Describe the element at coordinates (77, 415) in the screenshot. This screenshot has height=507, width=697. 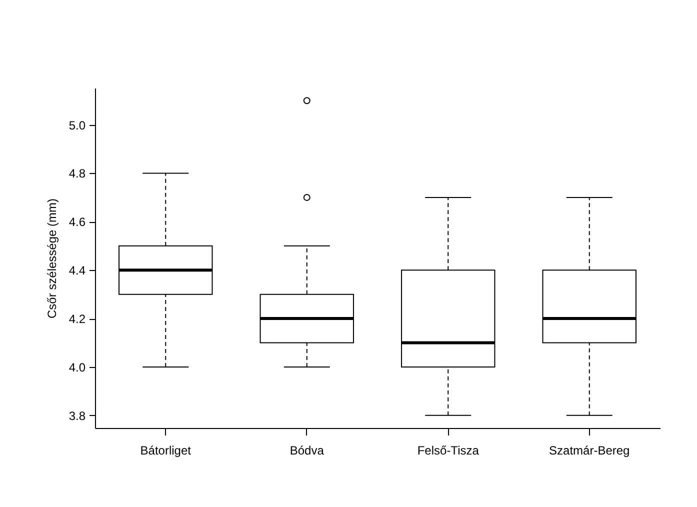
I see `y-tick-label: 3.8` at that location.